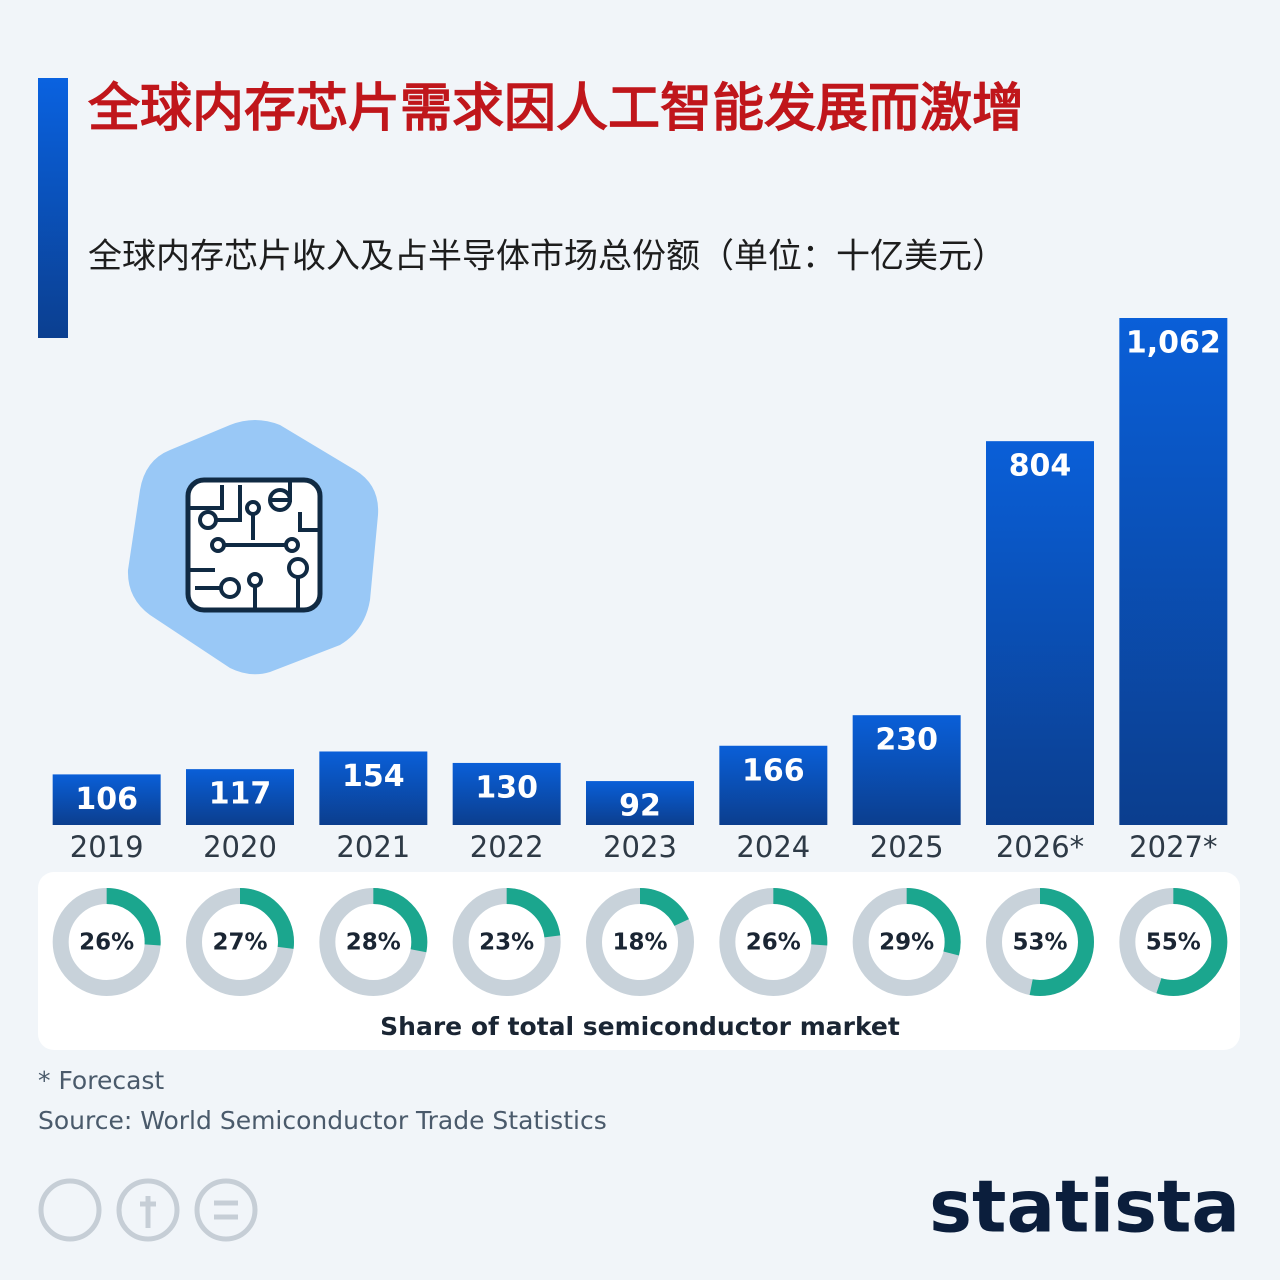 The image size is (1280, 1280). What do you see at coordinates (640, 806) in the screenshot?
I see `value-label: 92` at bounding box center [640, 806].